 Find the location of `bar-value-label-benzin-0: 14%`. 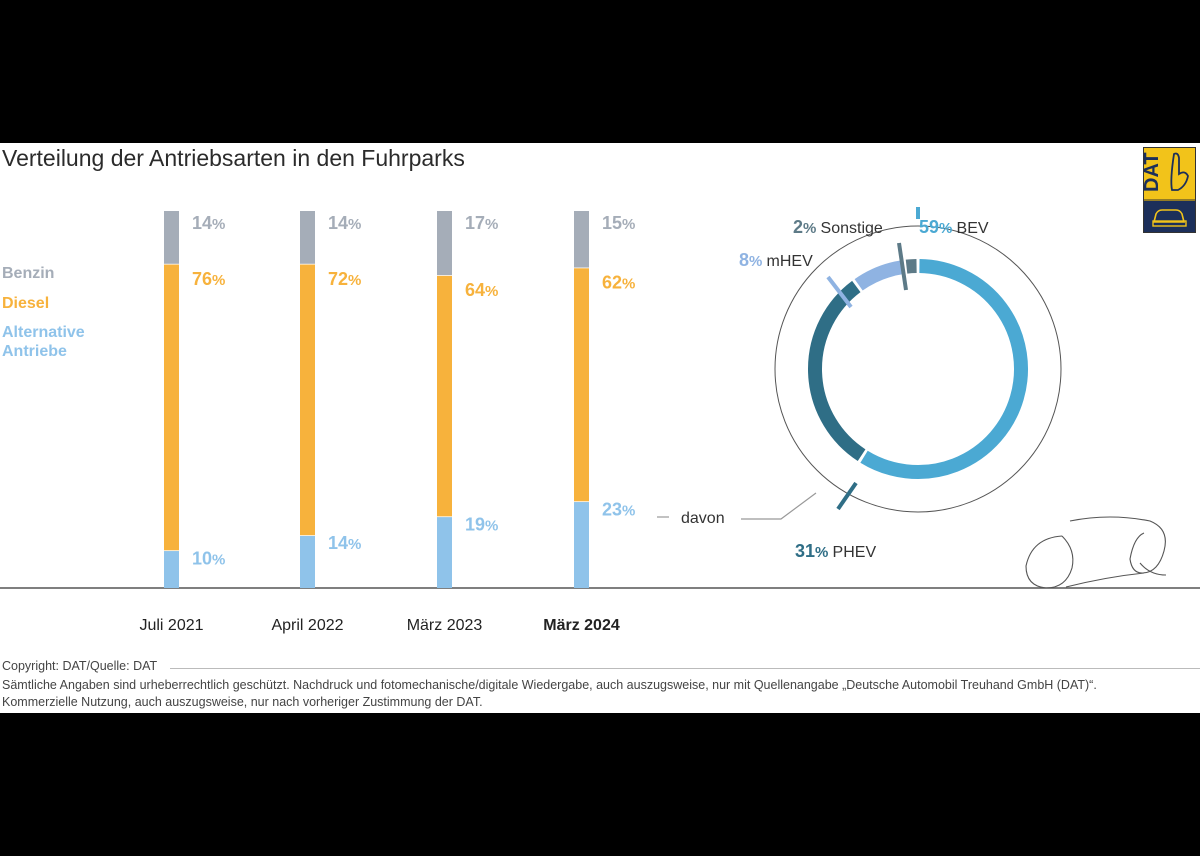

bar-value-label-benzin-0: 14% is located at coordinates (208, 223).